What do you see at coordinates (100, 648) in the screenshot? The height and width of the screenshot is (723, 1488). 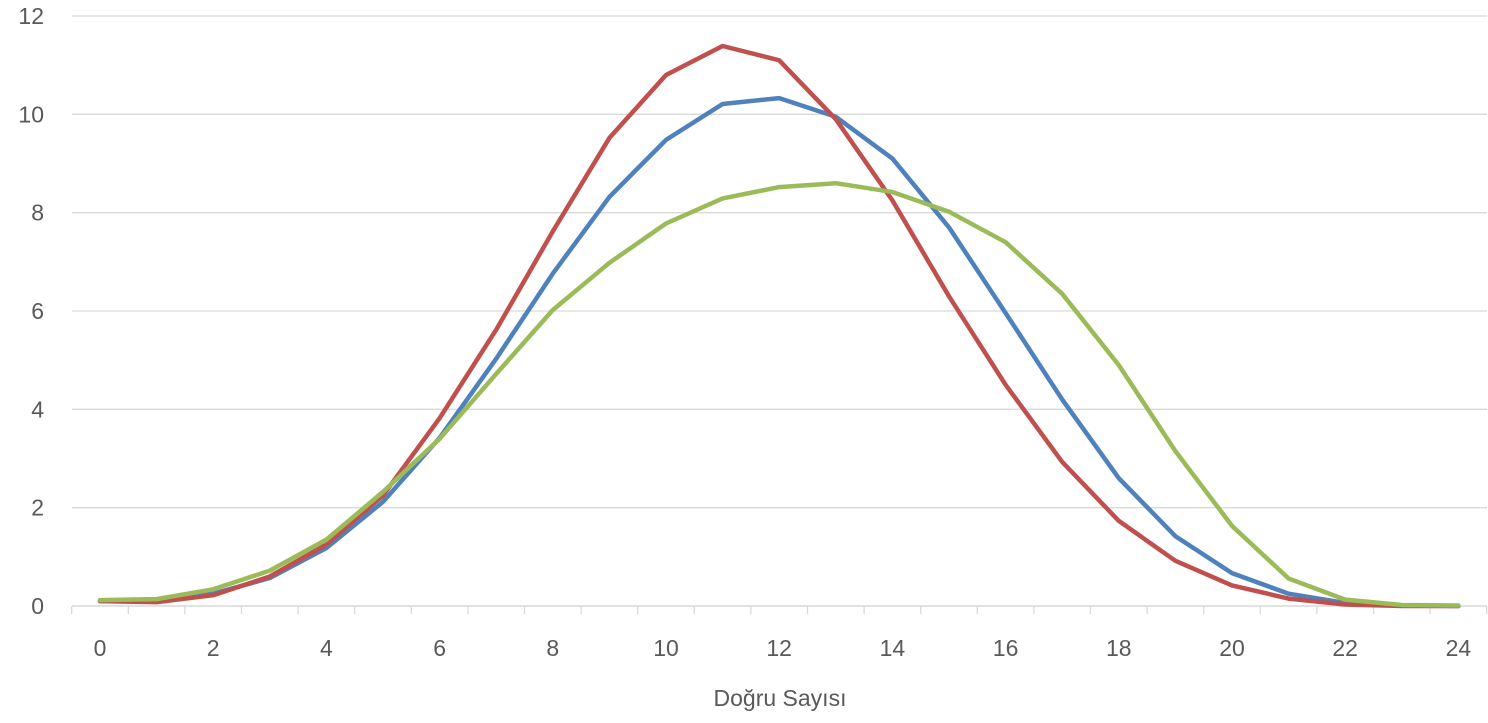 I see `x-tick-label: 0` at bounding box center [100, 648].